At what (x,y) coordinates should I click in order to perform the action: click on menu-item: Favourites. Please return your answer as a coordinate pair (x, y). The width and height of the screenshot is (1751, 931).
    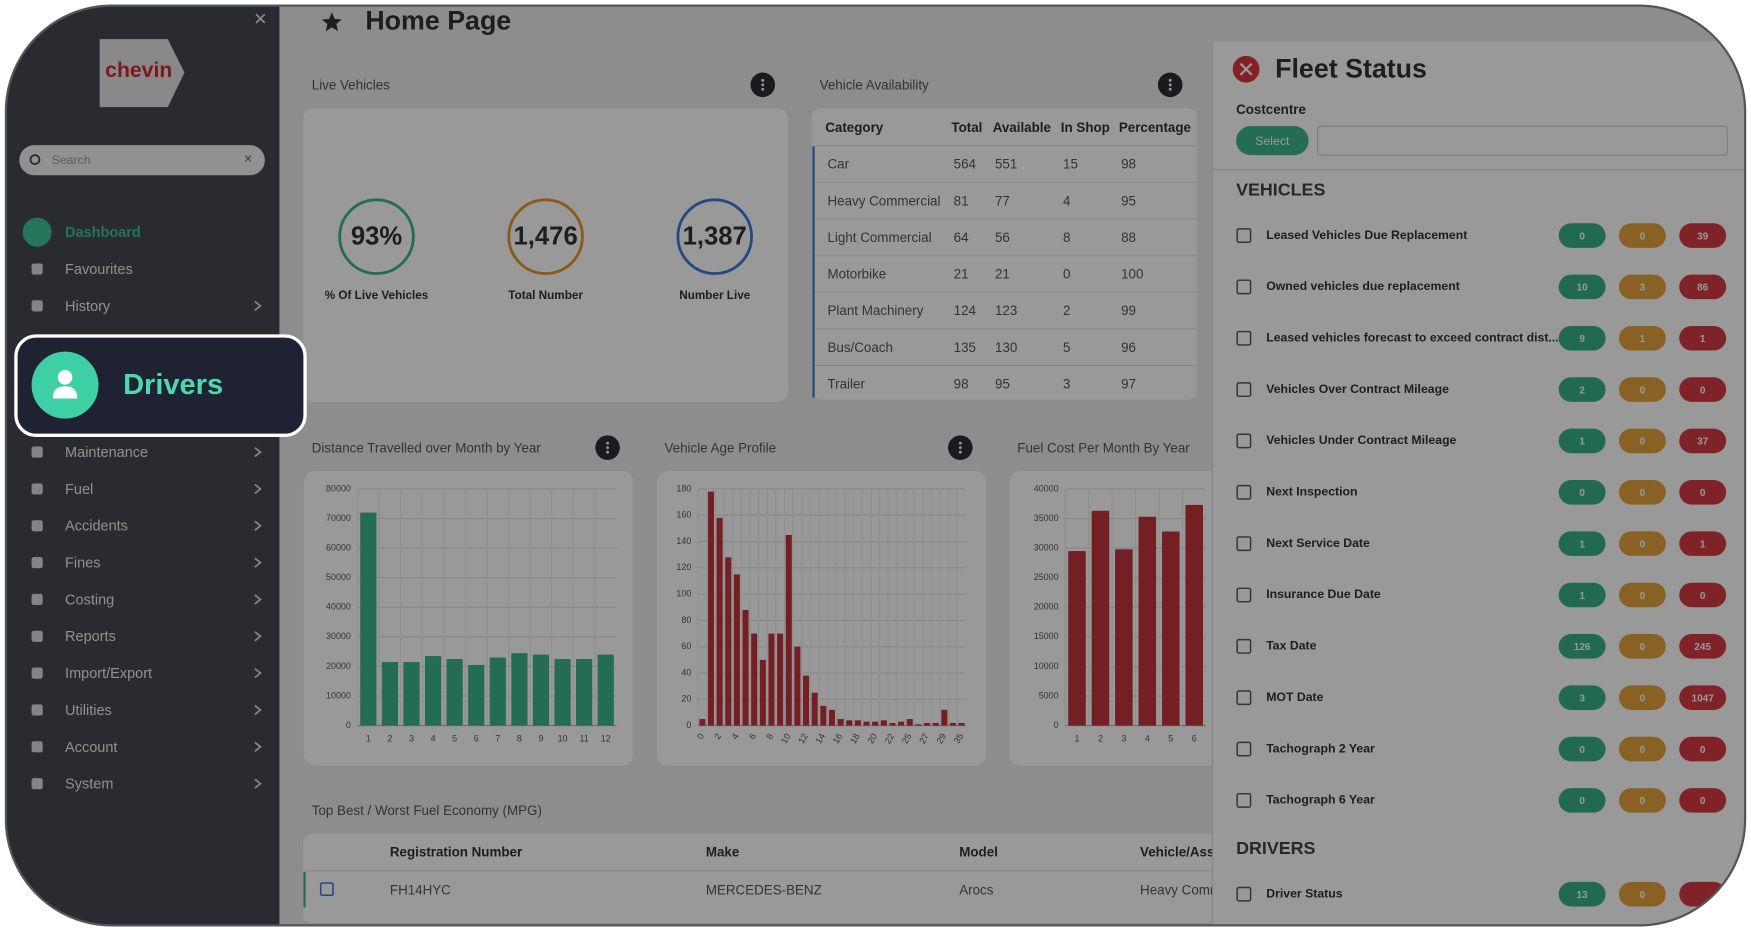
    Looking at the image, I should click on (99, 270).